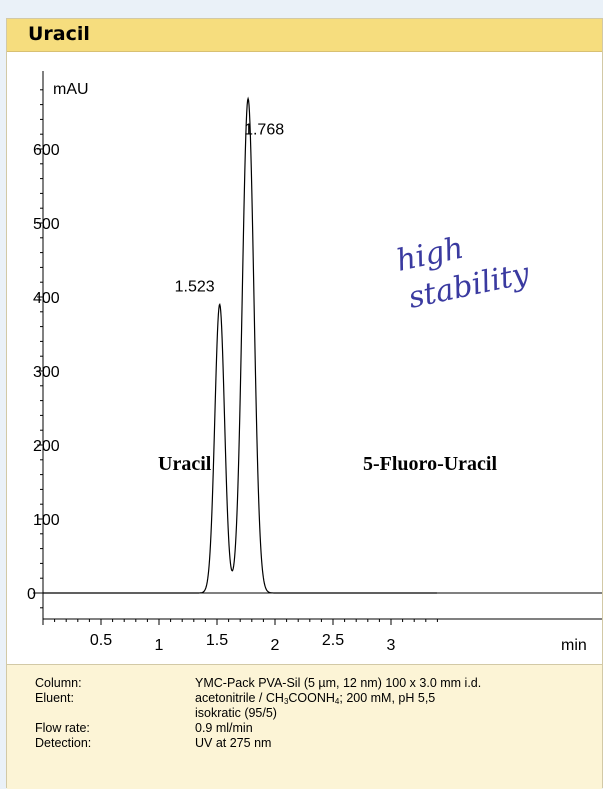 The image size is (603, 789). What do you see at coordinates (46, 224) in the screenshot?
I see `y-tick-label: 500` at bounding box center [46, 224].